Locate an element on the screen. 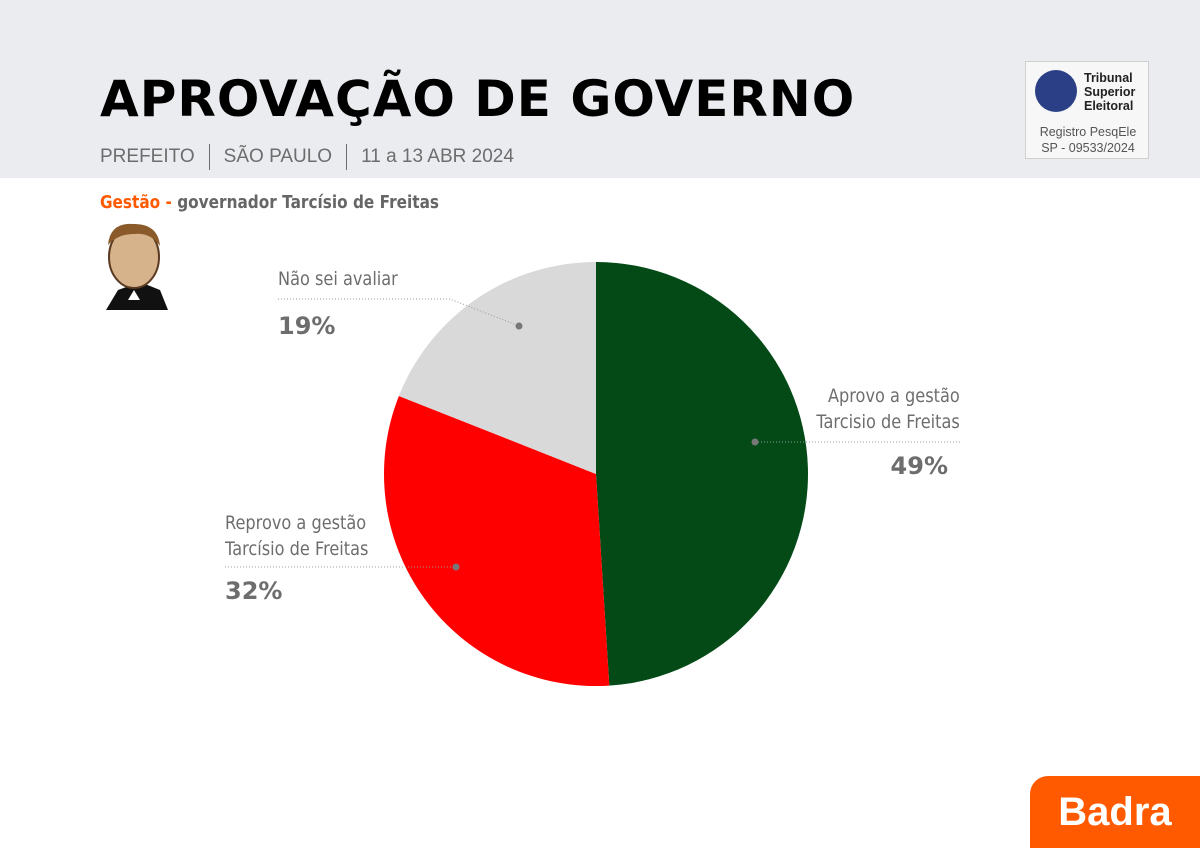 Image resolution: width=1200 pixels, height=848 pixels. slice-label: Não sei avaliar is located at coordinates (338, 279).